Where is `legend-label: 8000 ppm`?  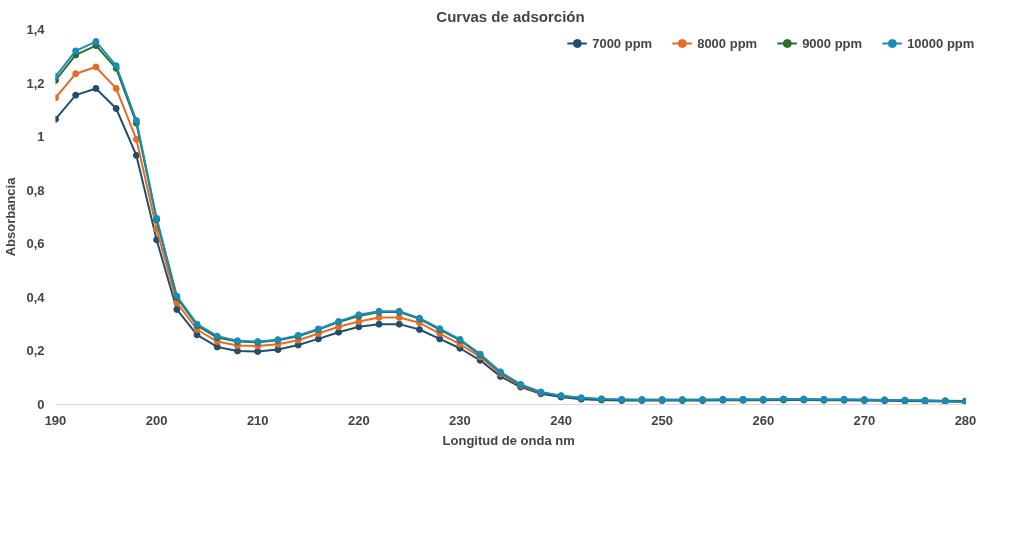 legend-label: 8000 ppm is located at coordinates (727, 43).